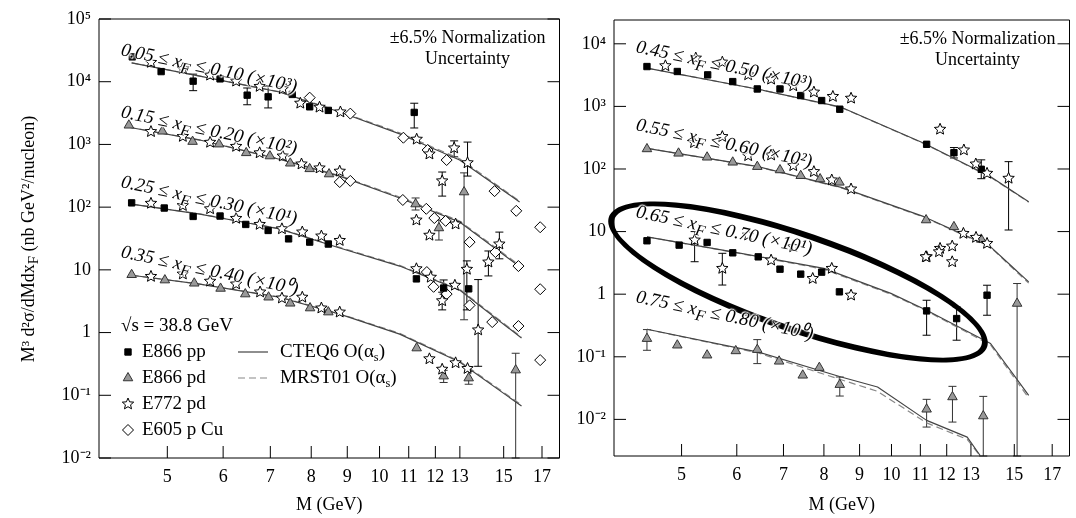 The width and height of the screenshot is (1076, 518). I want to click on annotation: 0.25 ≤ x$_{F}$ ≤ 0.30 (×10¹), so click(209, 200).